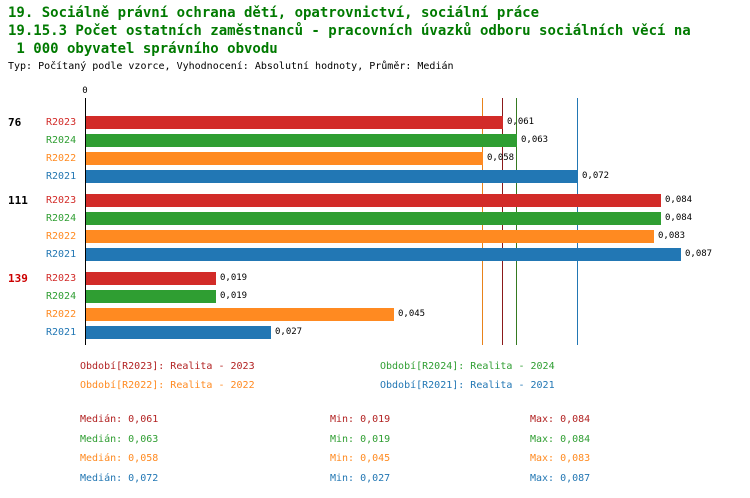 The width and height of the screenshot is (750, 498). What do you see at coordinates (289, 332) in the screenshot?
I see `bar-value-label: 0,027` at bounding box center [289, 332].